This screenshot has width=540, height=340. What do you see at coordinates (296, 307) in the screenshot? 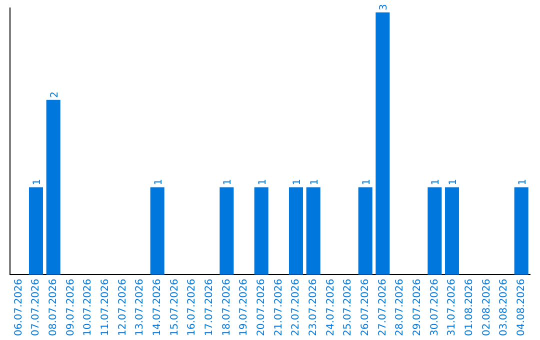
I see `x-tick-label: 22.07.2026` at bounding box center [296, 307].